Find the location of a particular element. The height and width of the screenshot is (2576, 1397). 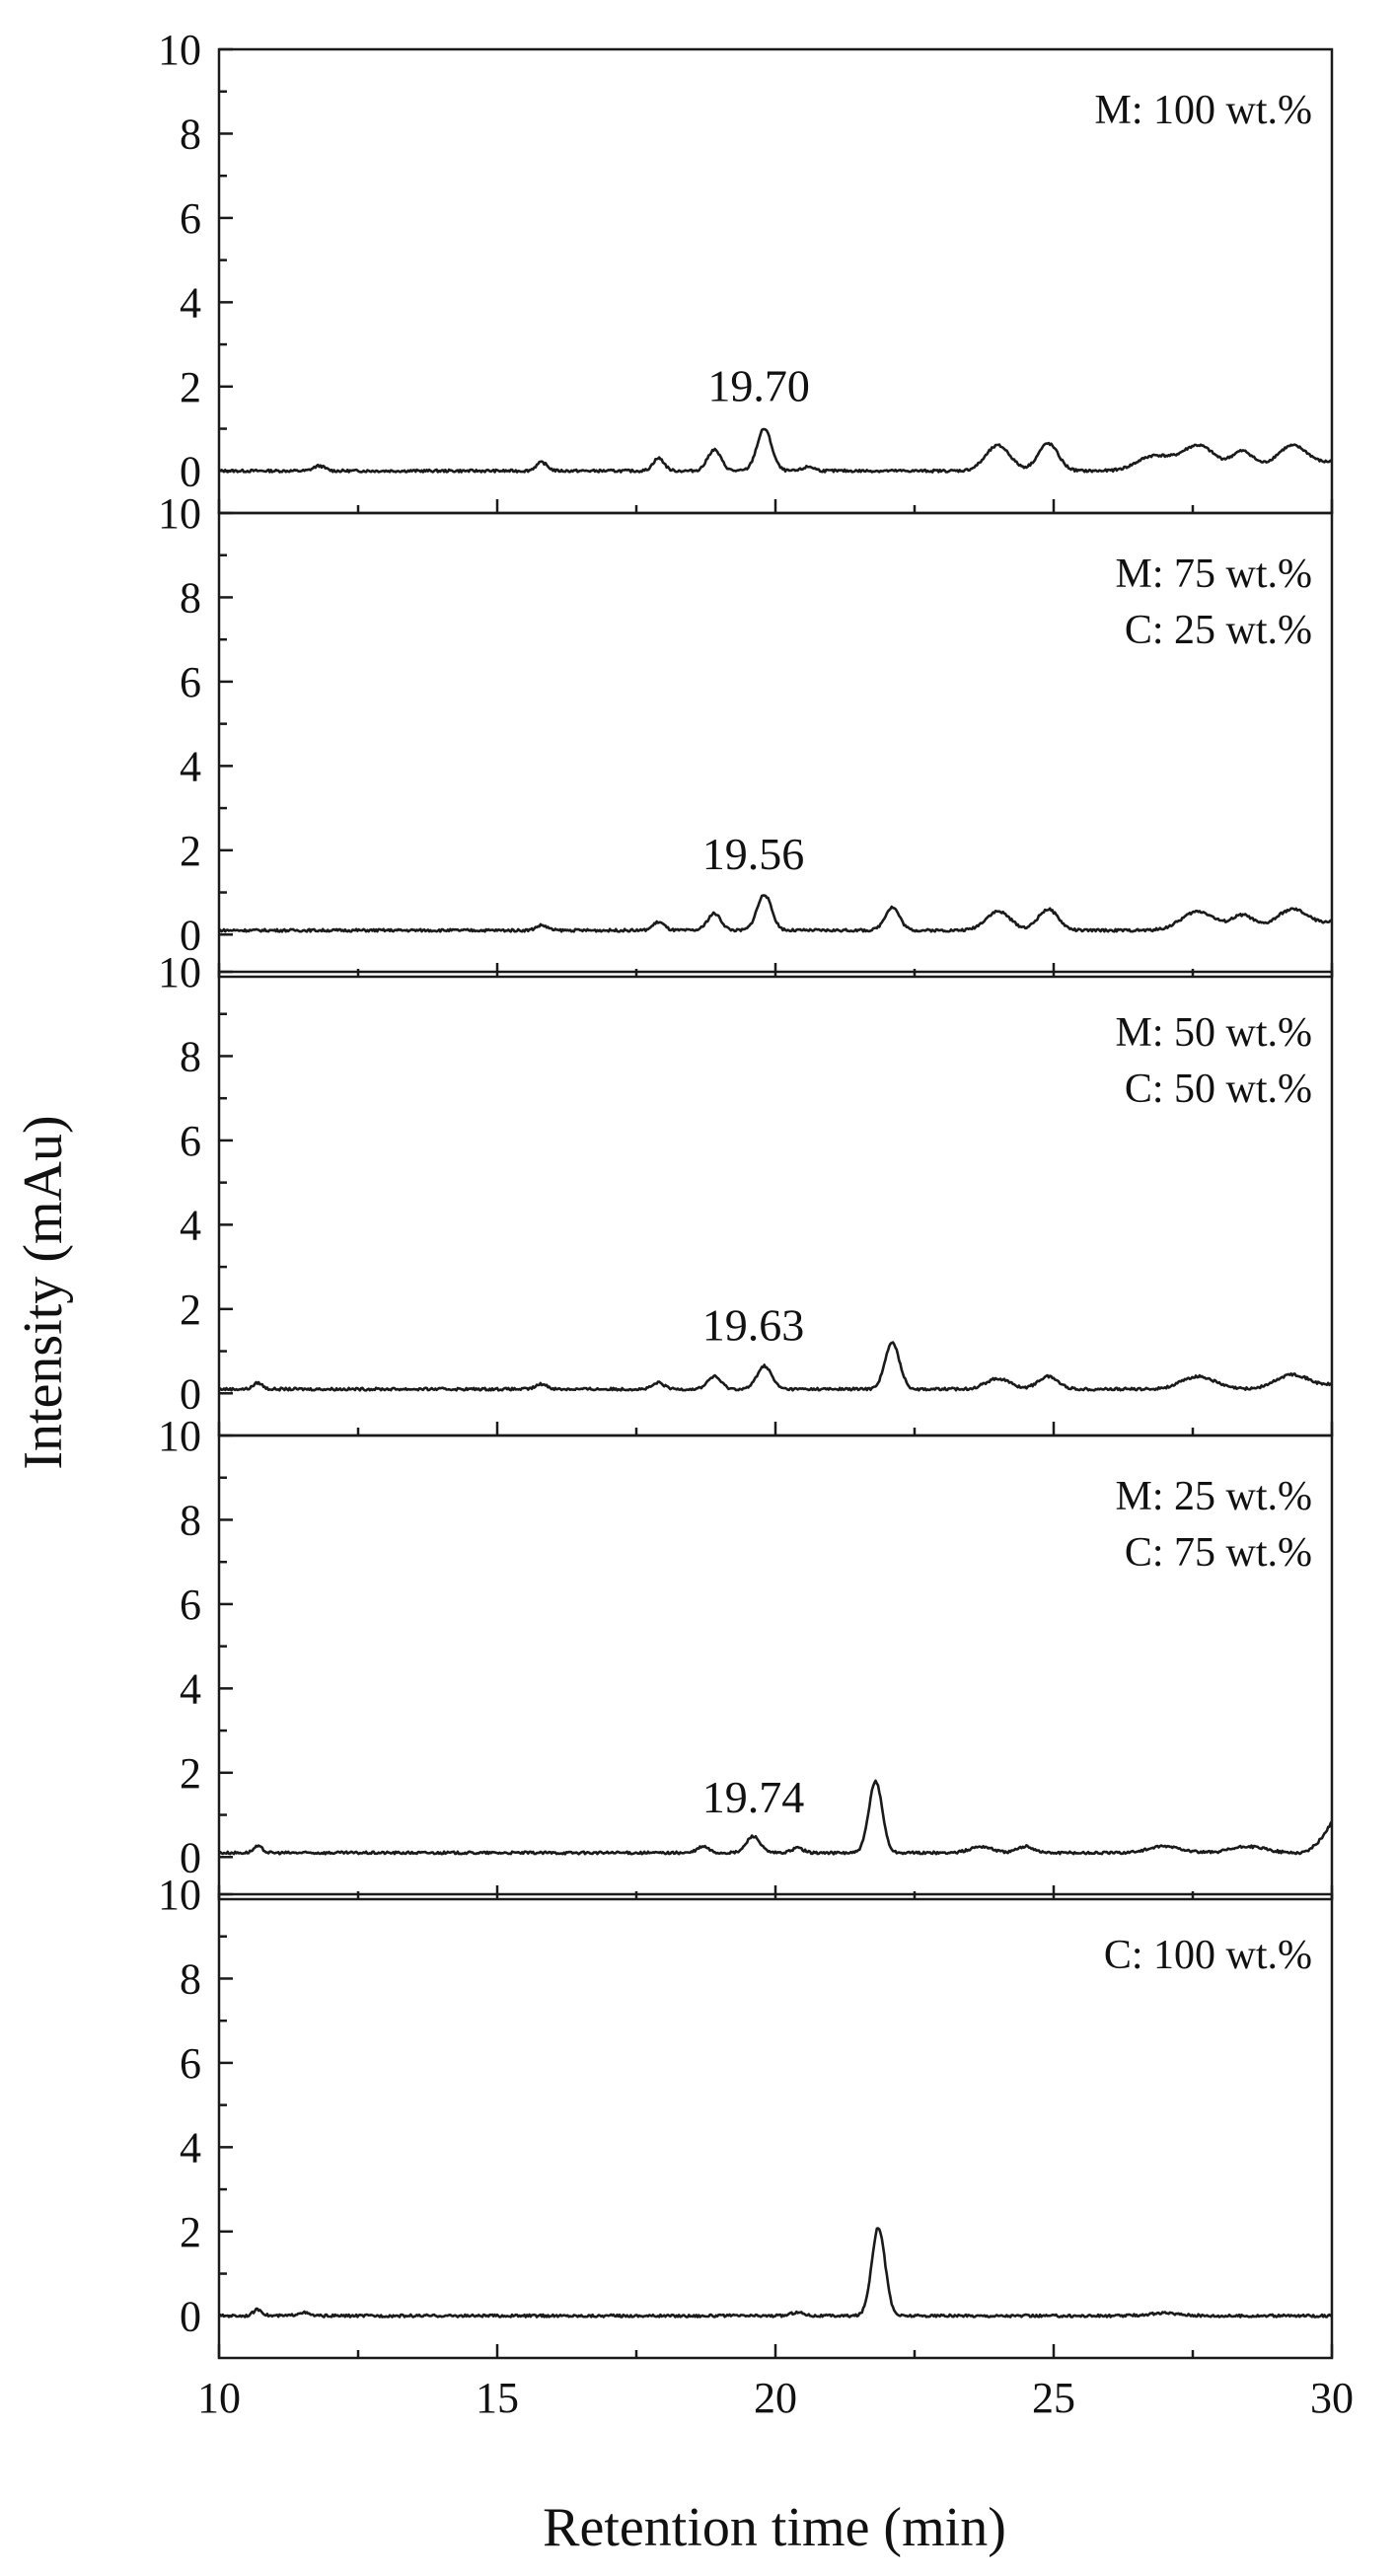

composition-label: C: 50 wt.% is located at coordinates (1218, 1089).